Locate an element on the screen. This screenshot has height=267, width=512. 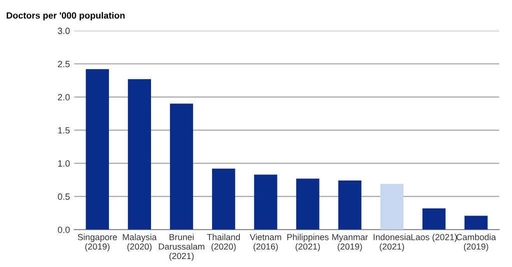
chart-title: Doctors per '000 population is located at coordinates (65, 16).